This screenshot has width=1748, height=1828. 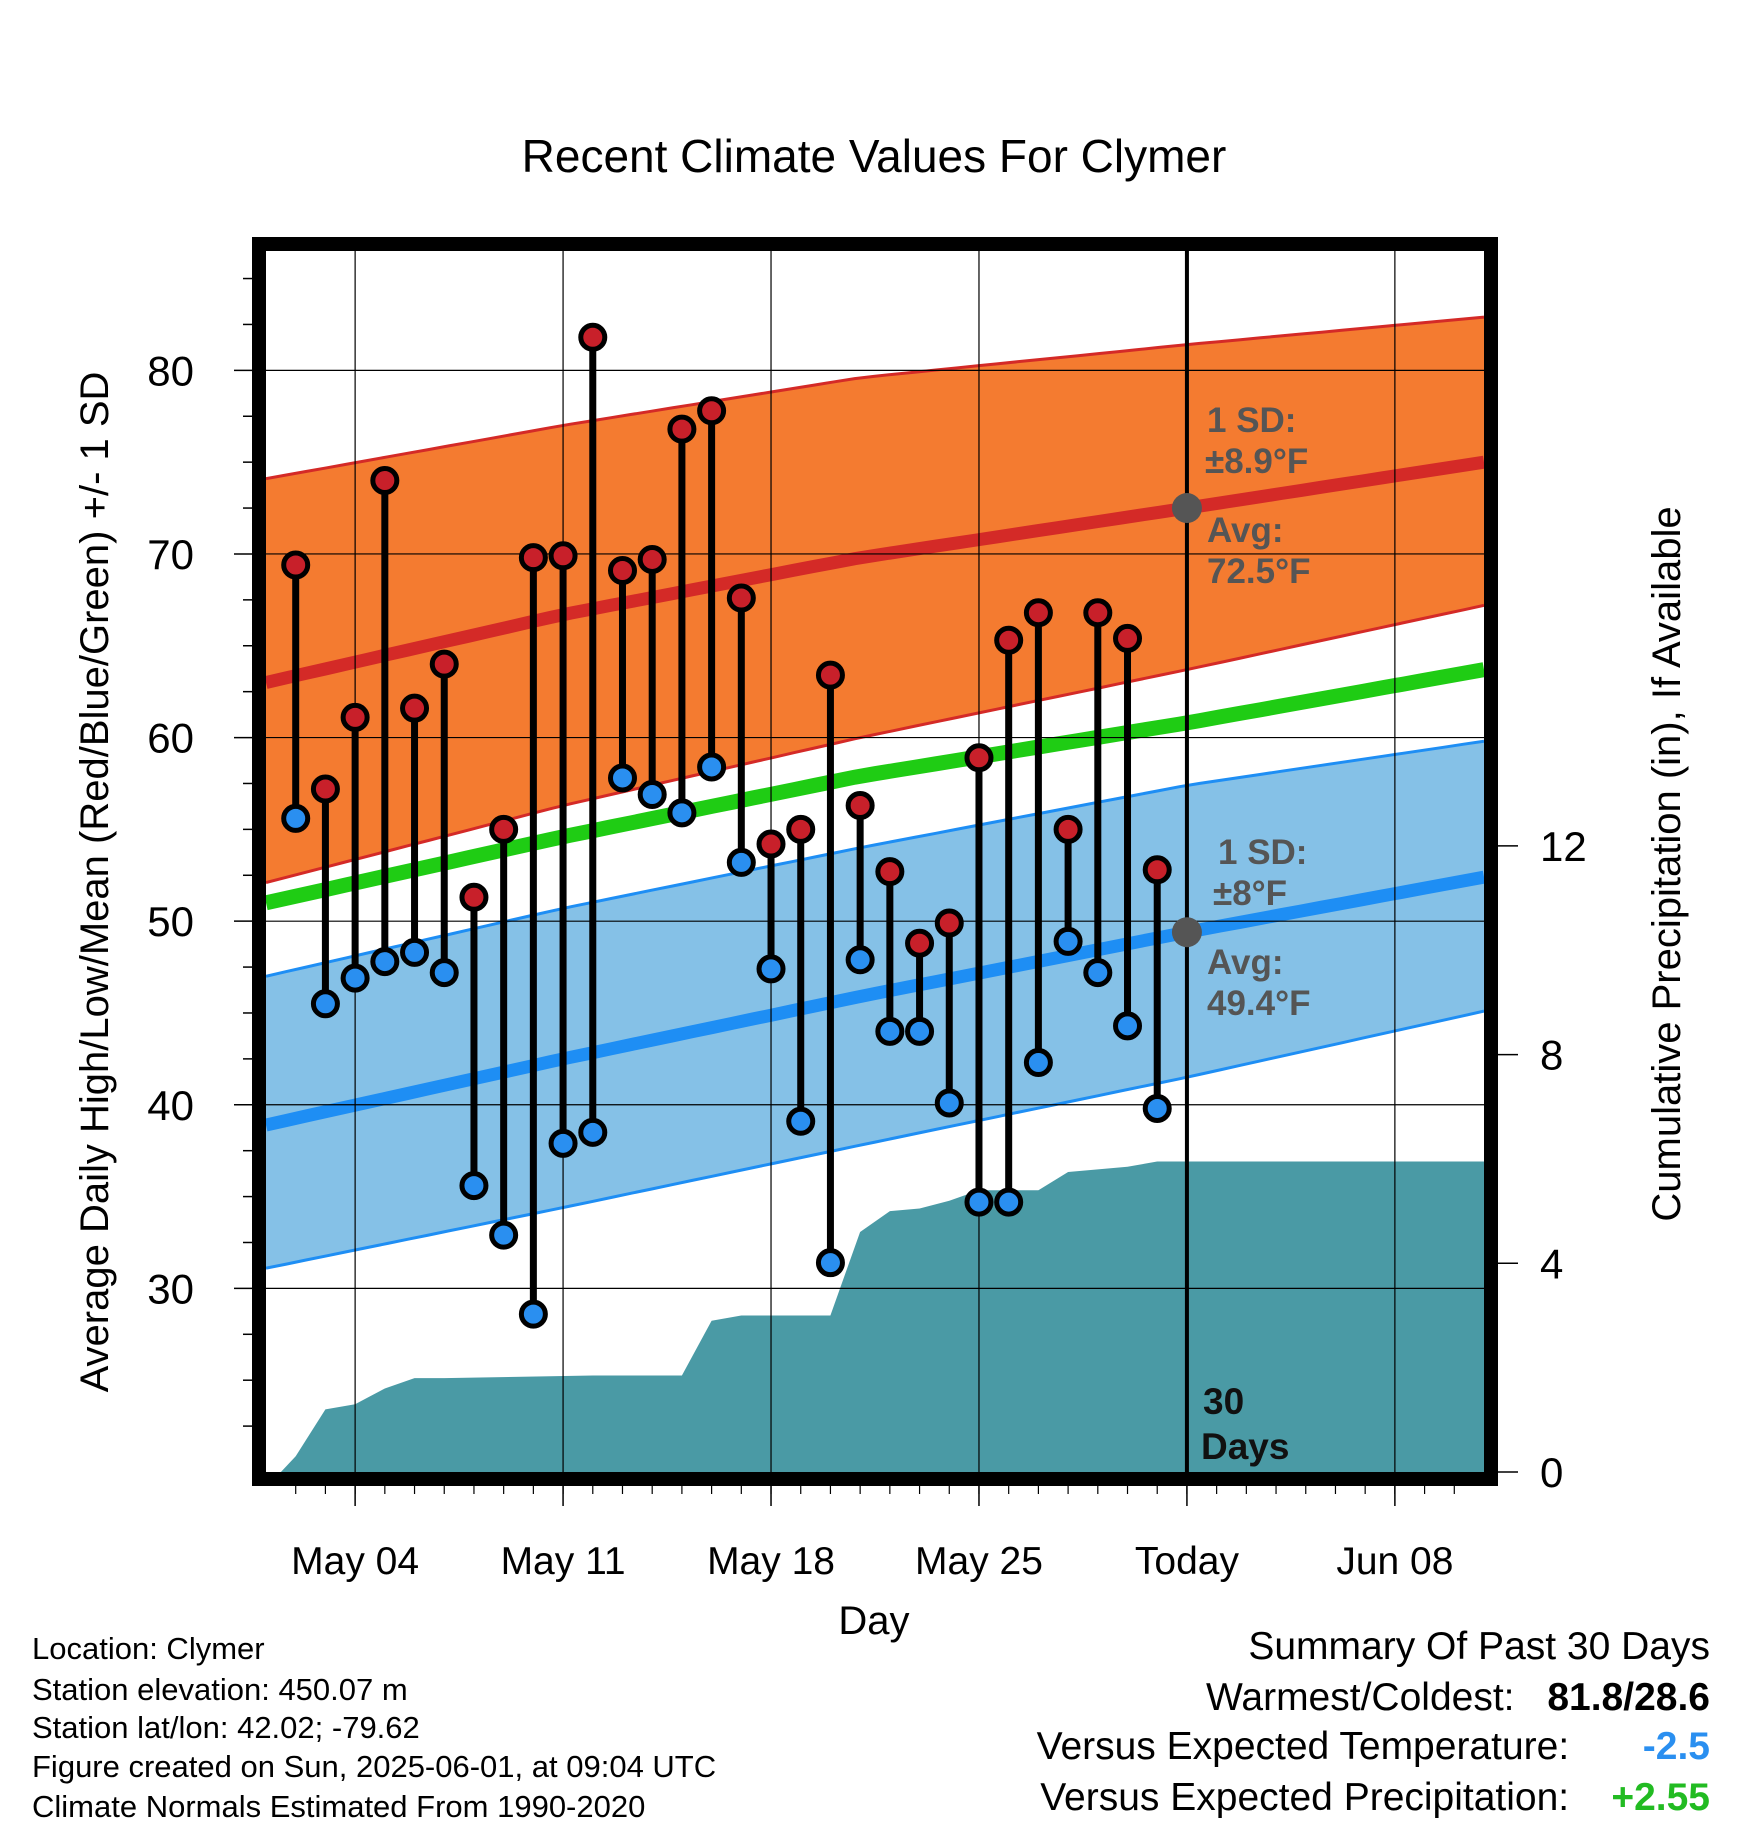 What do you see at coordinates (875, 572) in the screenshot?
I see `high-normal-line` at bounding box center [875, 572].